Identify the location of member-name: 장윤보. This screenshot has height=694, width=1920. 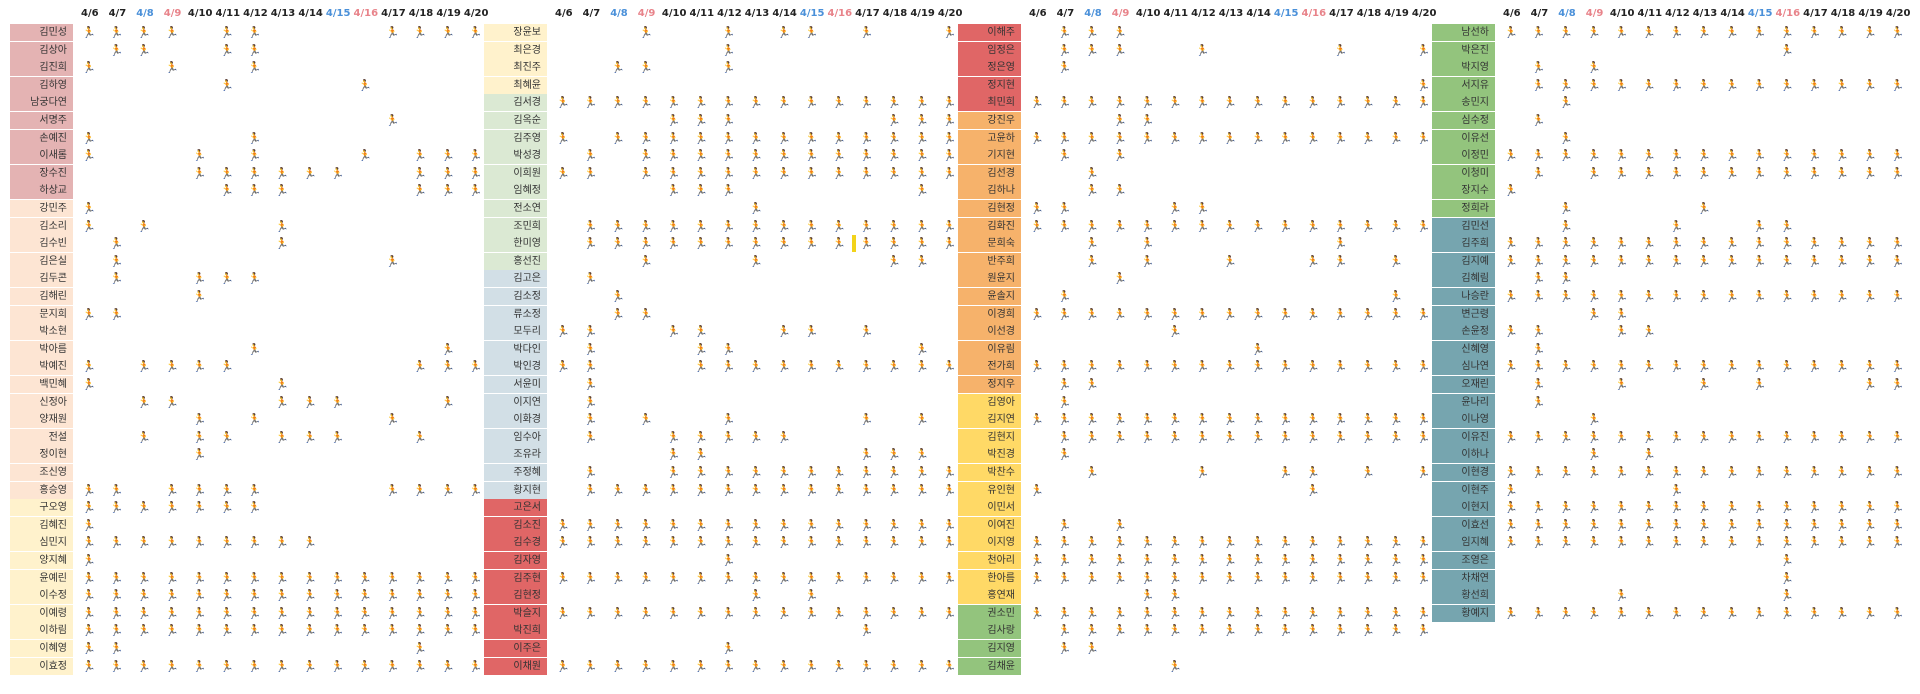
(515, 32).